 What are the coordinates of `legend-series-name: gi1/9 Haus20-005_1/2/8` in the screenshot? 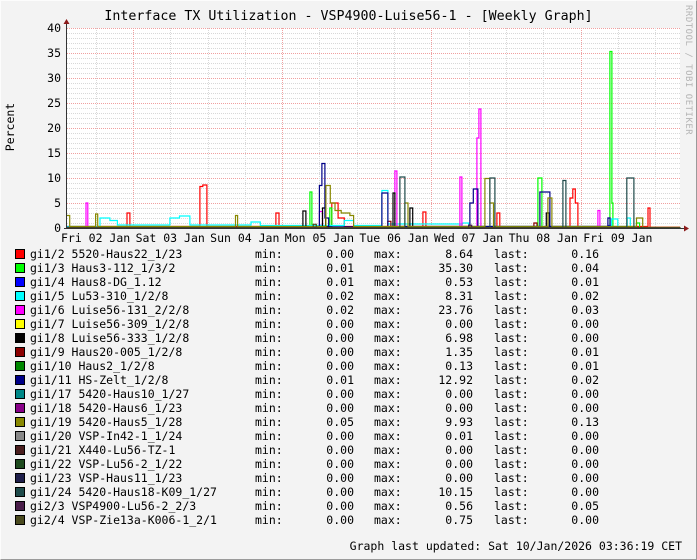 It's located at (106, 352).